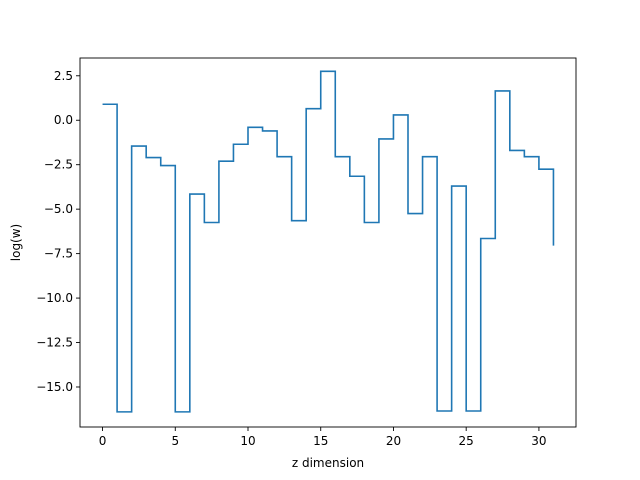 This screenshot has width=640, height=480. I want to click on y-tick-label: −7.5, so click(58, 254).